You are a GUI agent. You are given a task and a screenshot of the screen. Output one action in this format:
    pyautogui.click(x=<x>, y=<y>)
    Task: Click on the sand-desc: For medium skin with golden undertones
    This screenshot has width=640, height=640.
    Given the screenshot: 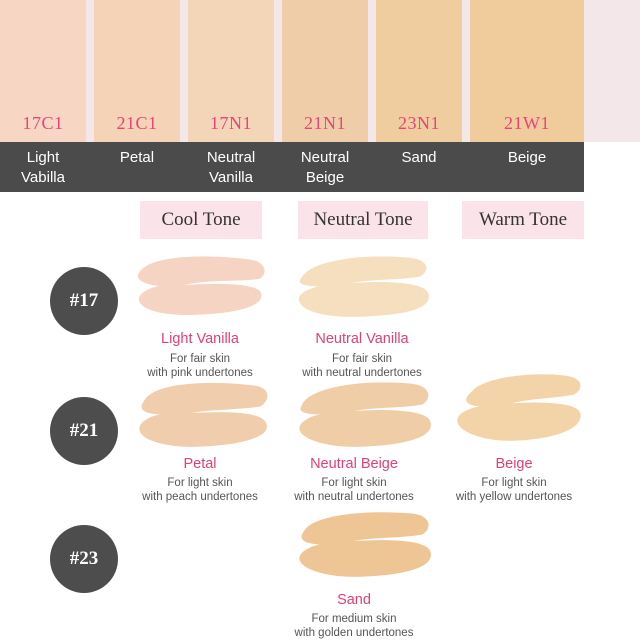 What is the action you would take?
    pyautogui.click(x=354, y=626)
    